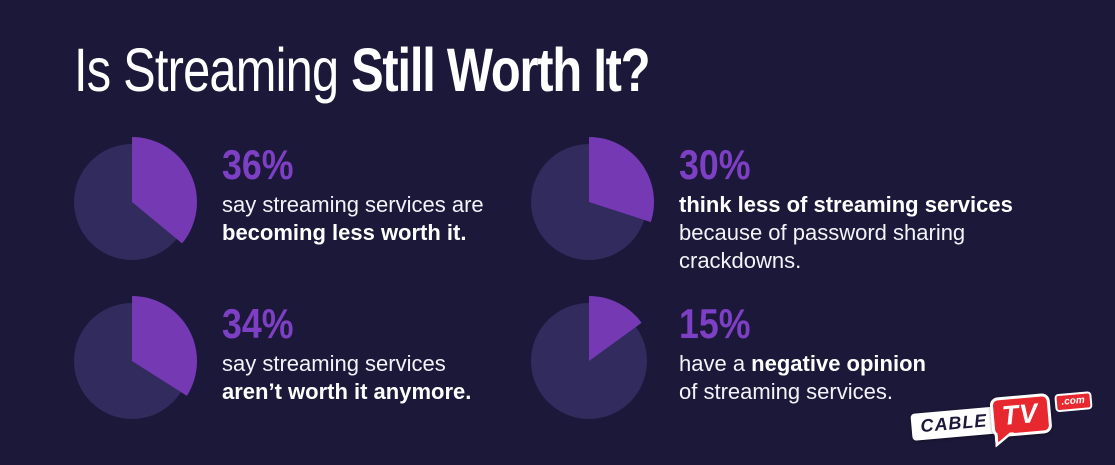 This screenshot has height=465, width=1115. Describe the element at coordinates (258, 323) in the screenshot. I see `stat-percent: 34%` at that location.